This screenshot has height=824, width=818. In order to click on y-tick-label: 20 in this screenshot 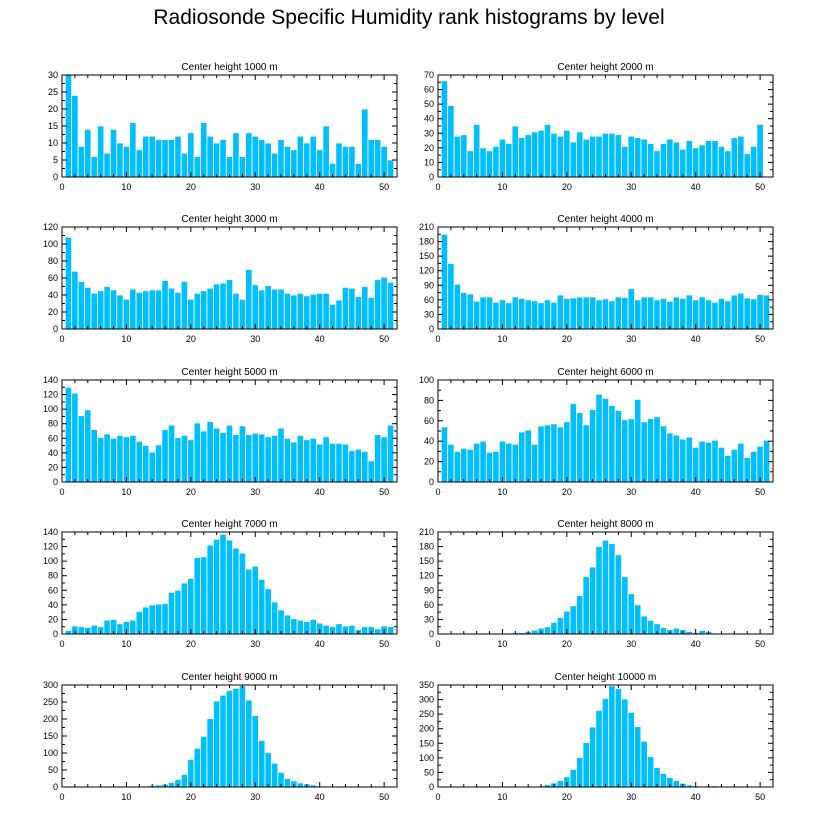, I will do `click(53, 312)`.